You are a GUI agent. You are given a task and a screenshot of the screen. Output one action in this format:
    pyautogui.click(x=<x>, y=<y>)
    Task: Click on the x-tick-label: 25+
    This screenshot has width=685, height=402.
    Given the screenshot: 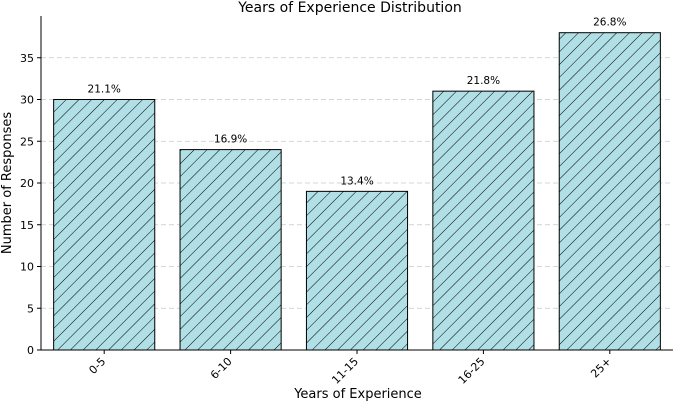 What is the action you would take?
    pyautogui.click(x=601, y=368)
    